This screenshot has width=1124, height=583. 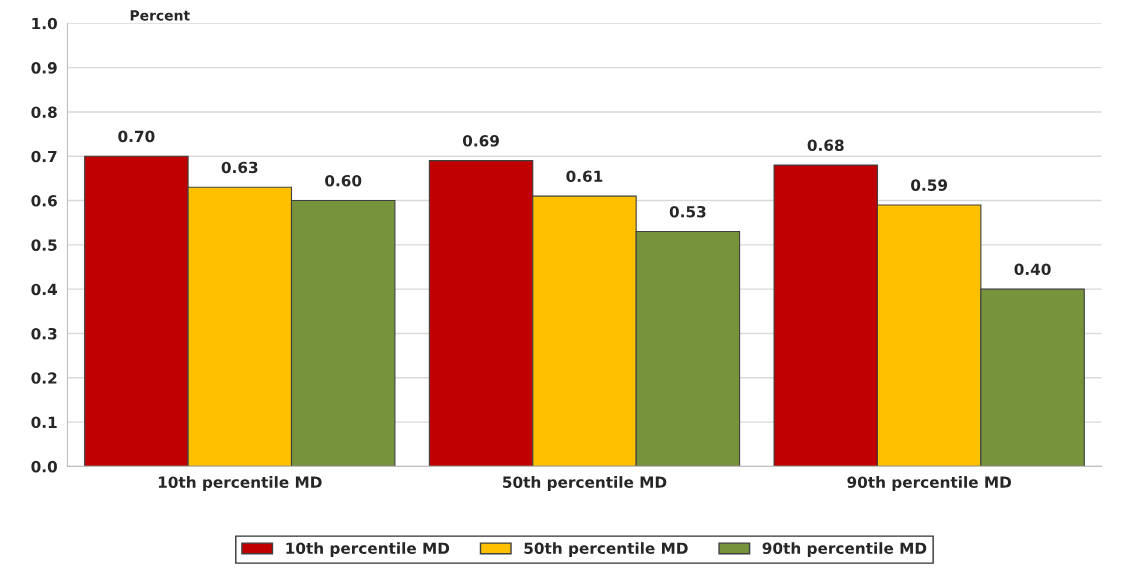 What do you see at coordinates (343, 180) in the screenshot?
I see `data-label: 0.60` at bounding box center [343, 180].